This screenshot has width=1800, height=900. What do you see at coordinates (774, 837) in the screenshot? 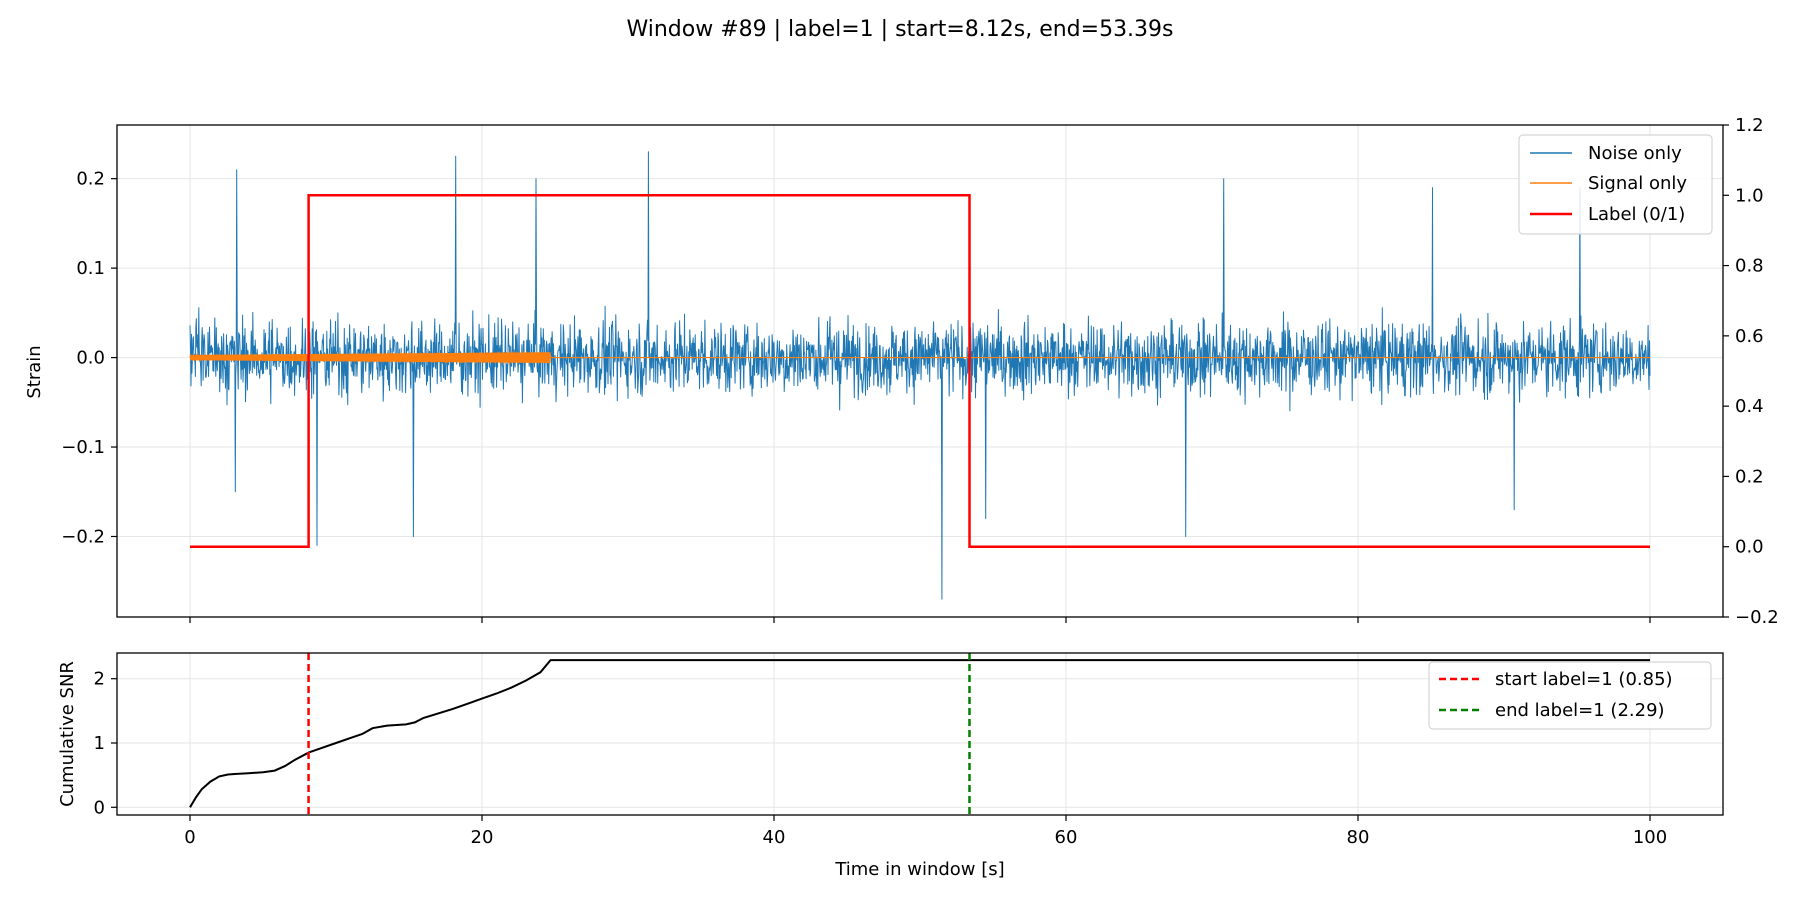
I see `snr-x-tick-label: 40` at bounding box center [774, 837].